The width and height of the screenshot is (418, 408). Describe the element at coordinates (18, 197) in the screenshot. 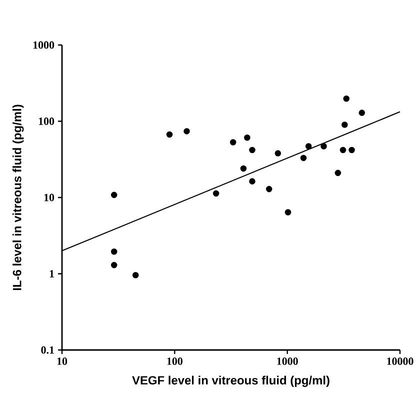

I see `y-axis-title: IL-6 level in vitreous fluid (pg/ml)` at that location.